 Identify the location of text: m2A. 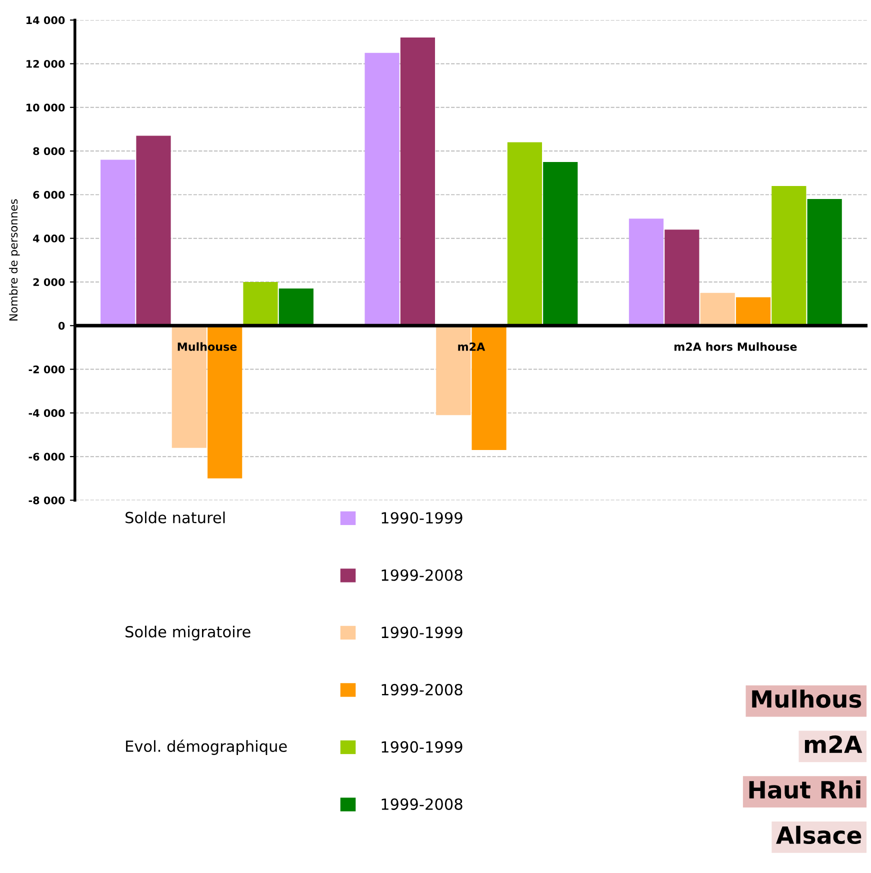
(833, 744).